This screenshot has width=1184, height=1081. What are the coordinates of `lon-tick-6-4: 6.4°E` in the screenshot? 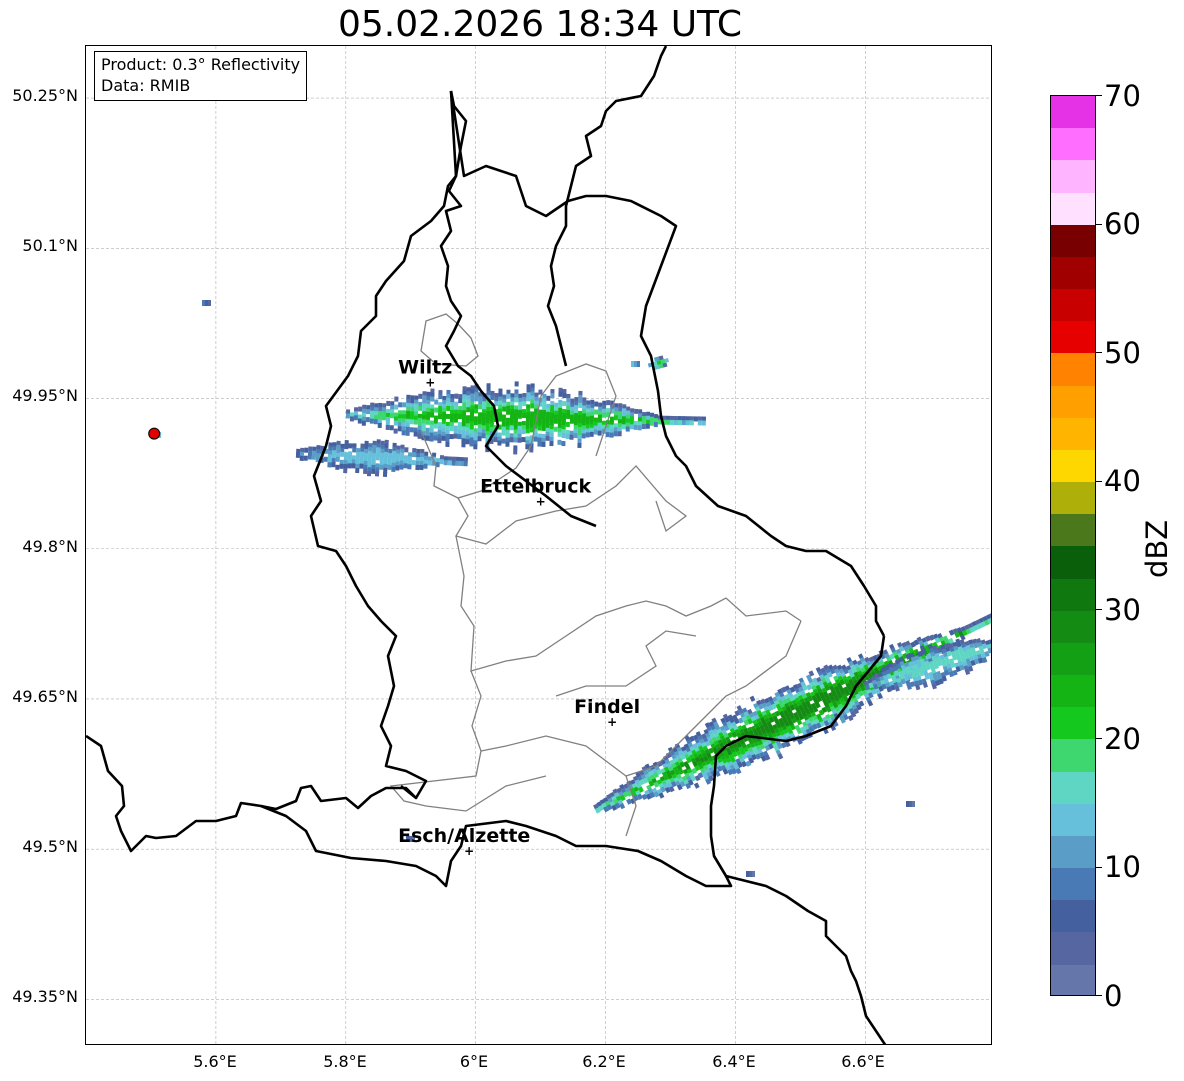 It's located at (734, 1061).